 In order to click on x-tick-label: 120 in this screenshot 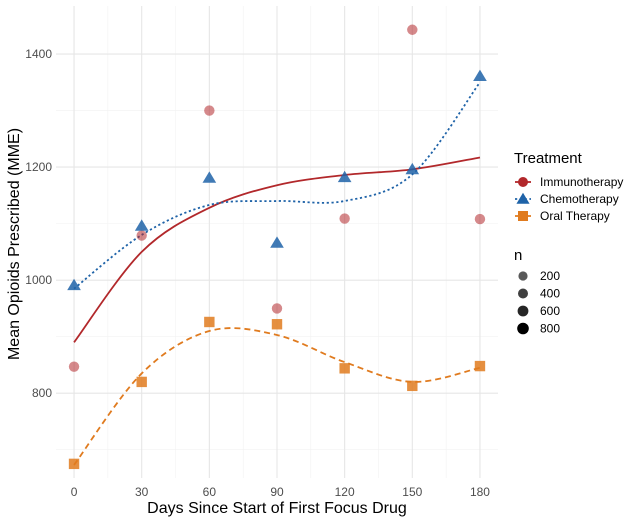, I will do `click(345, 492)`.